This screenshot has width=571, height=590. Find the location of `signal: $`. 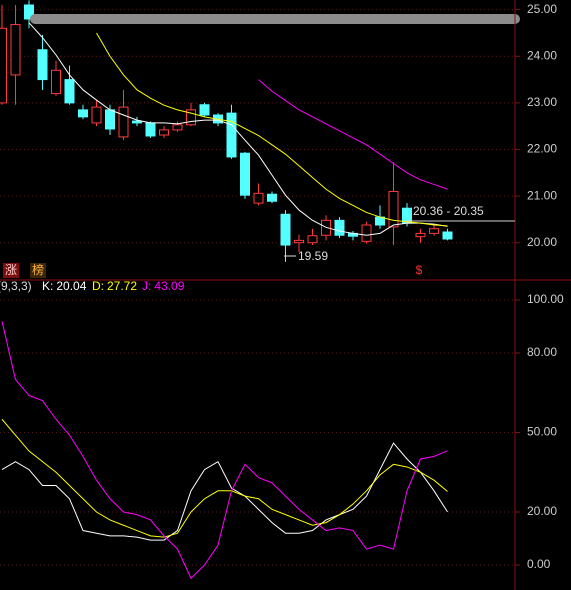

signal: $ is located at coordinates (419, 270).